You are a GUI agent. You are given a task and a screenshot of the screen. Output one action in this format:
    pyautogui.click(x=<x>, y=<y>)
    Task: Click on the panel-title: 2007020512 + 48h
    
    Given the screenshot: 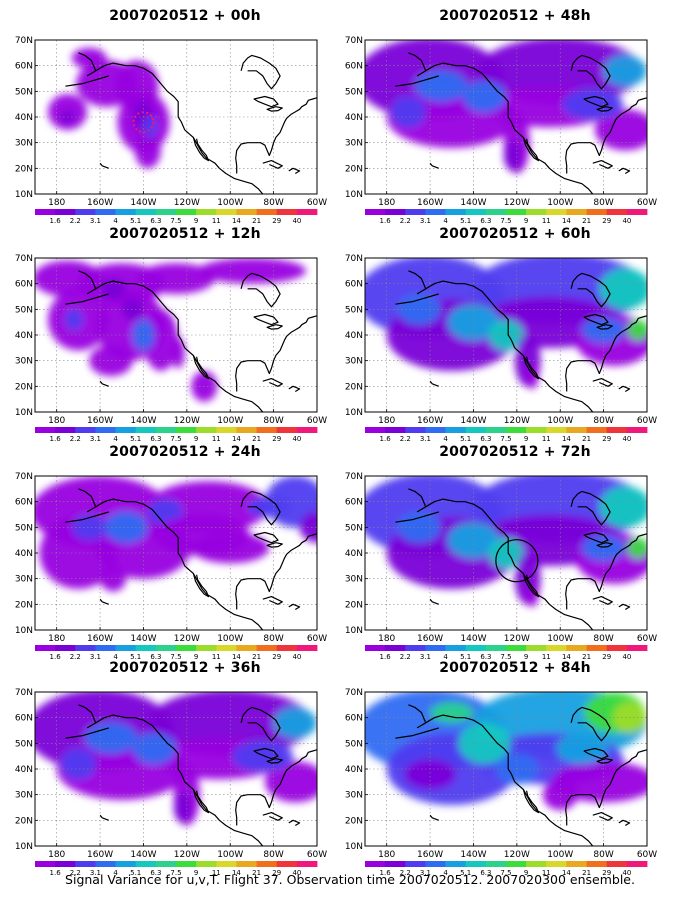 What is the action you would take?
    pyautogui.click(x=515, y=16)
    